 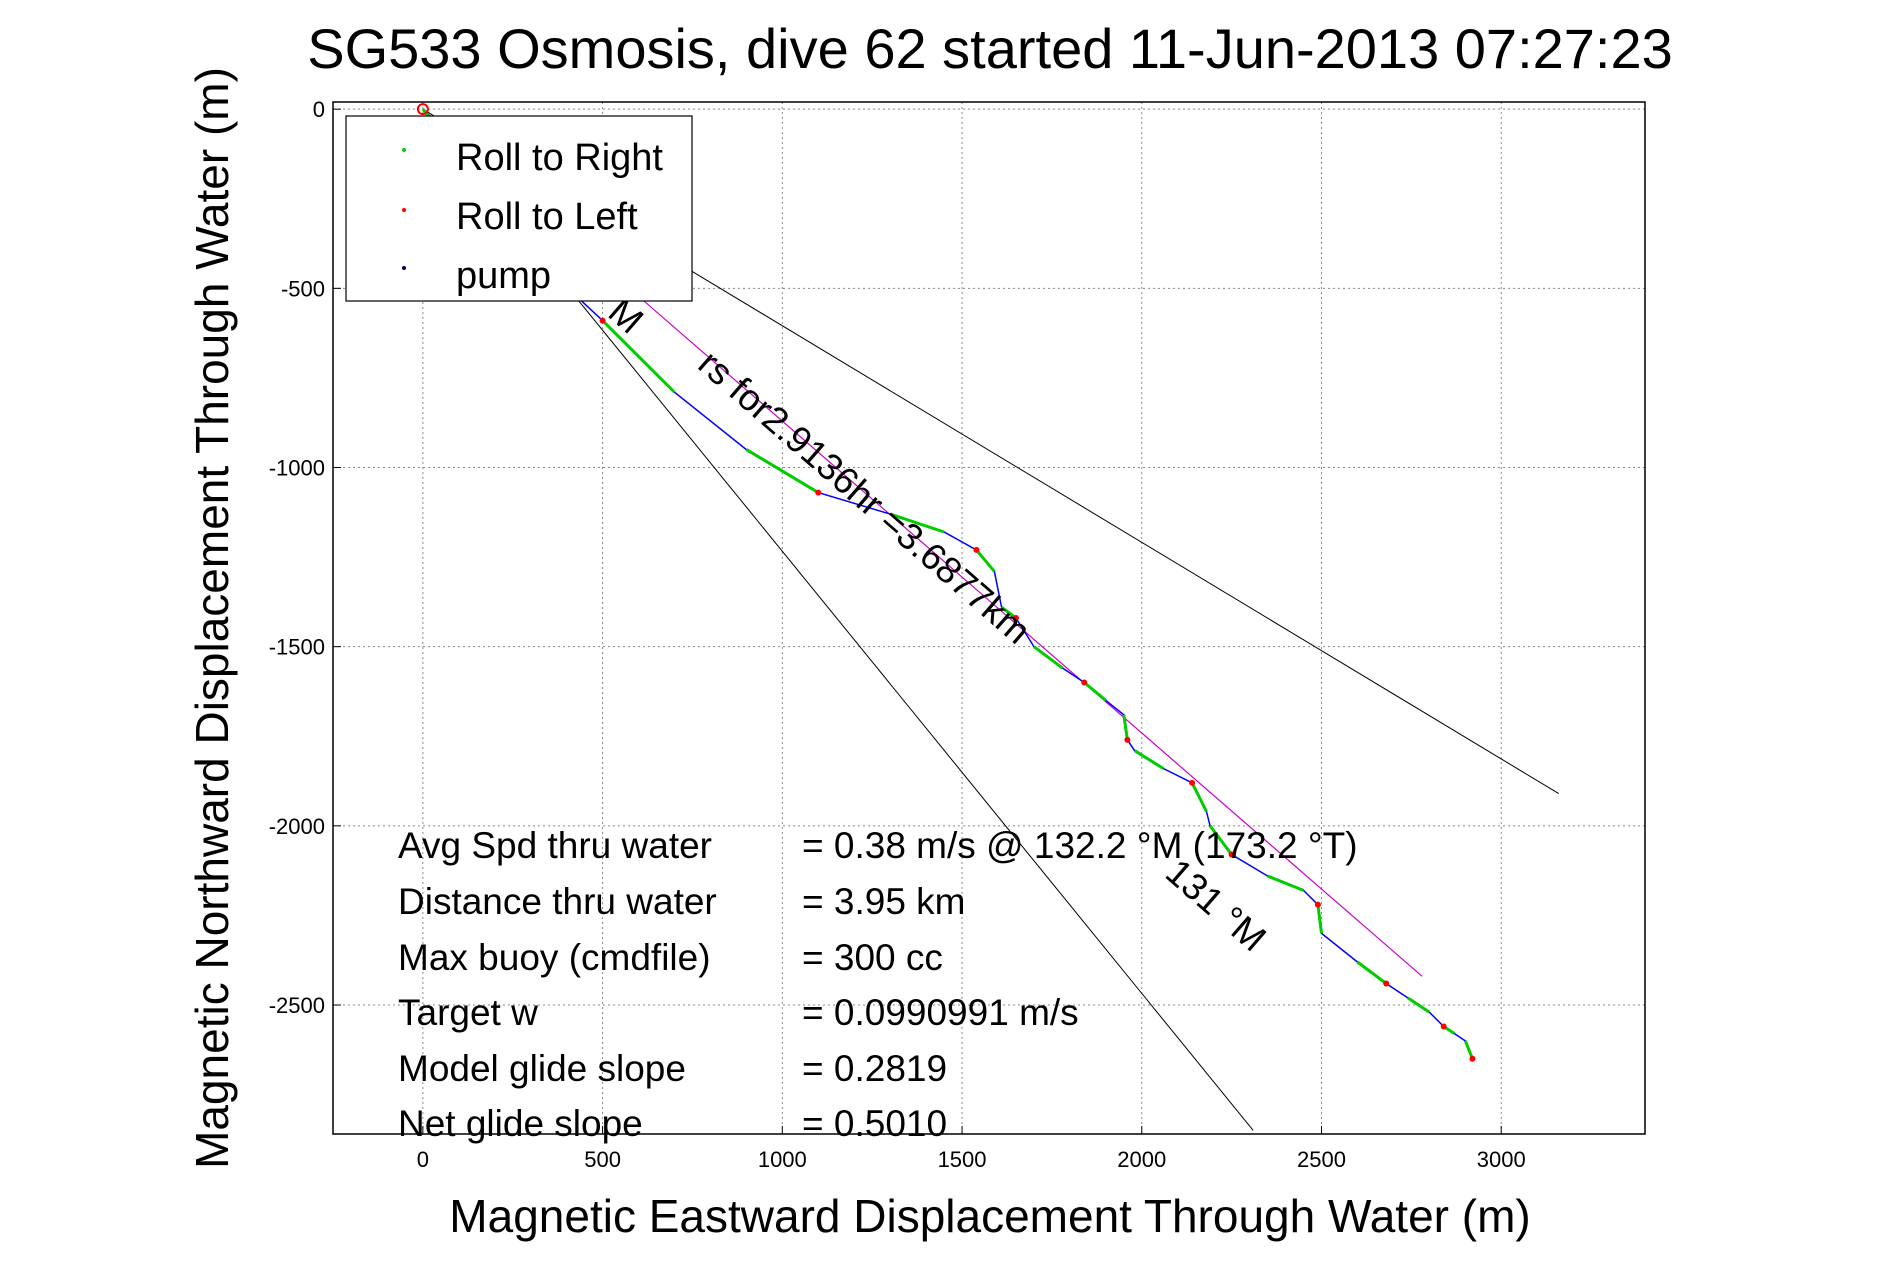 I want to click on stat-value-avg-speed: = 0.38 m/s @ 132.2 °M (173.2 °T), so click(x=1080, y=845).